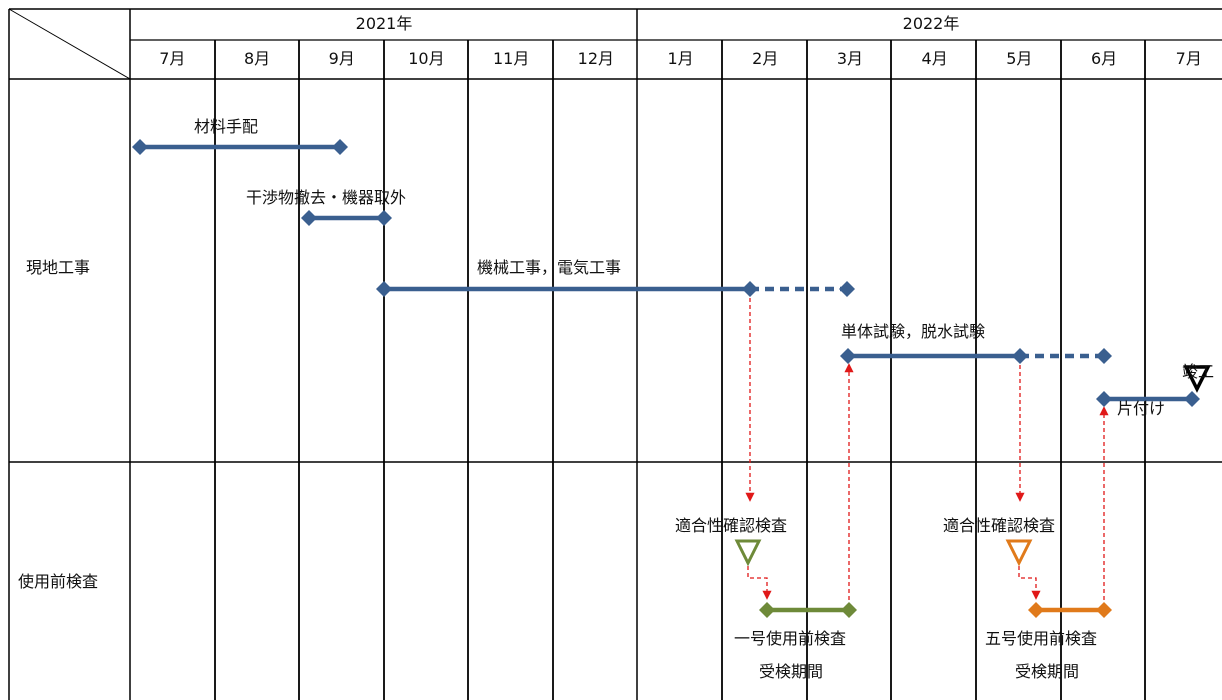  What do you see at coordinates (850, 58) in the screenshot?
I see `month-label: 3月` at bounding box center [850, 58].